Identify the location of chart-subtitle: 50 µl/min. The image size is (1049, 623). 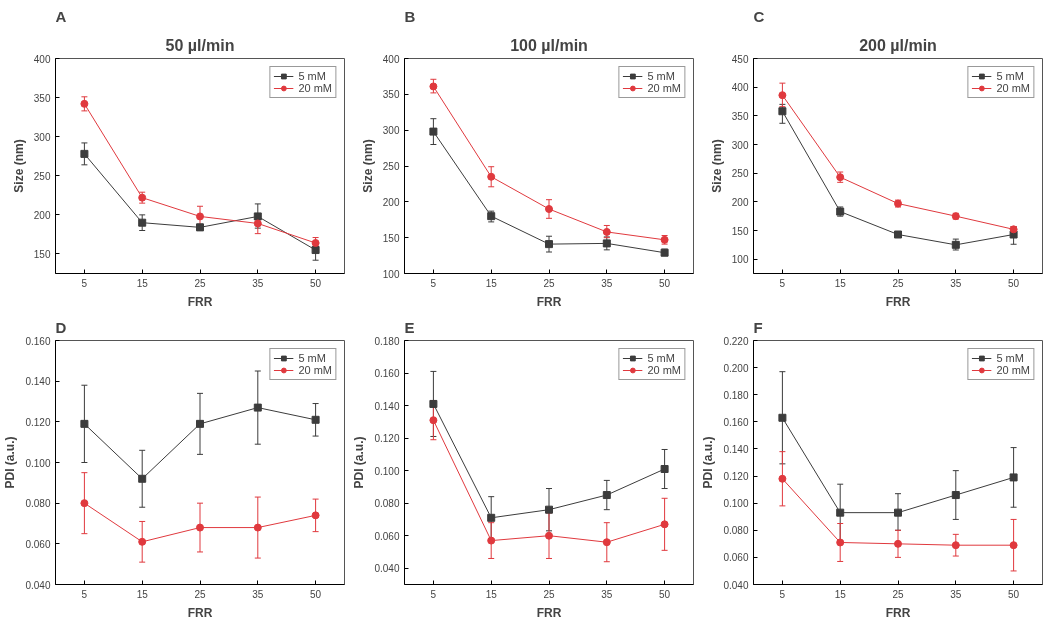
(200, 45).